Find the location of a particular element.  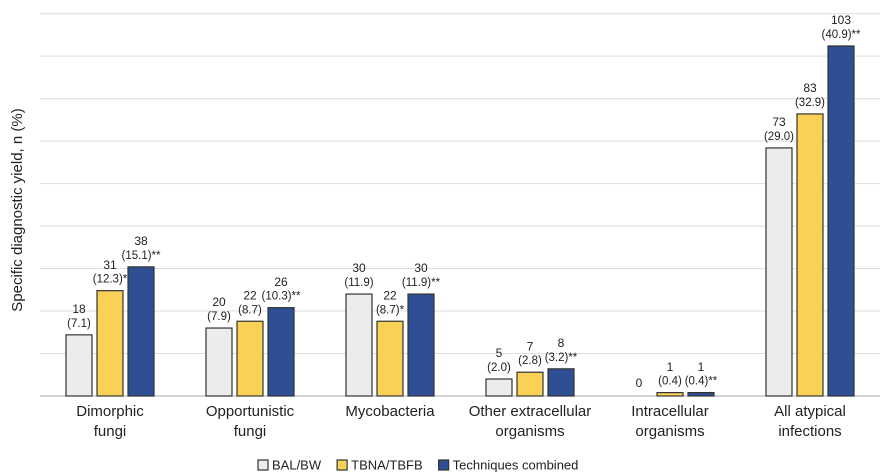

data-label: 20 is located at coordinates (219, 302).